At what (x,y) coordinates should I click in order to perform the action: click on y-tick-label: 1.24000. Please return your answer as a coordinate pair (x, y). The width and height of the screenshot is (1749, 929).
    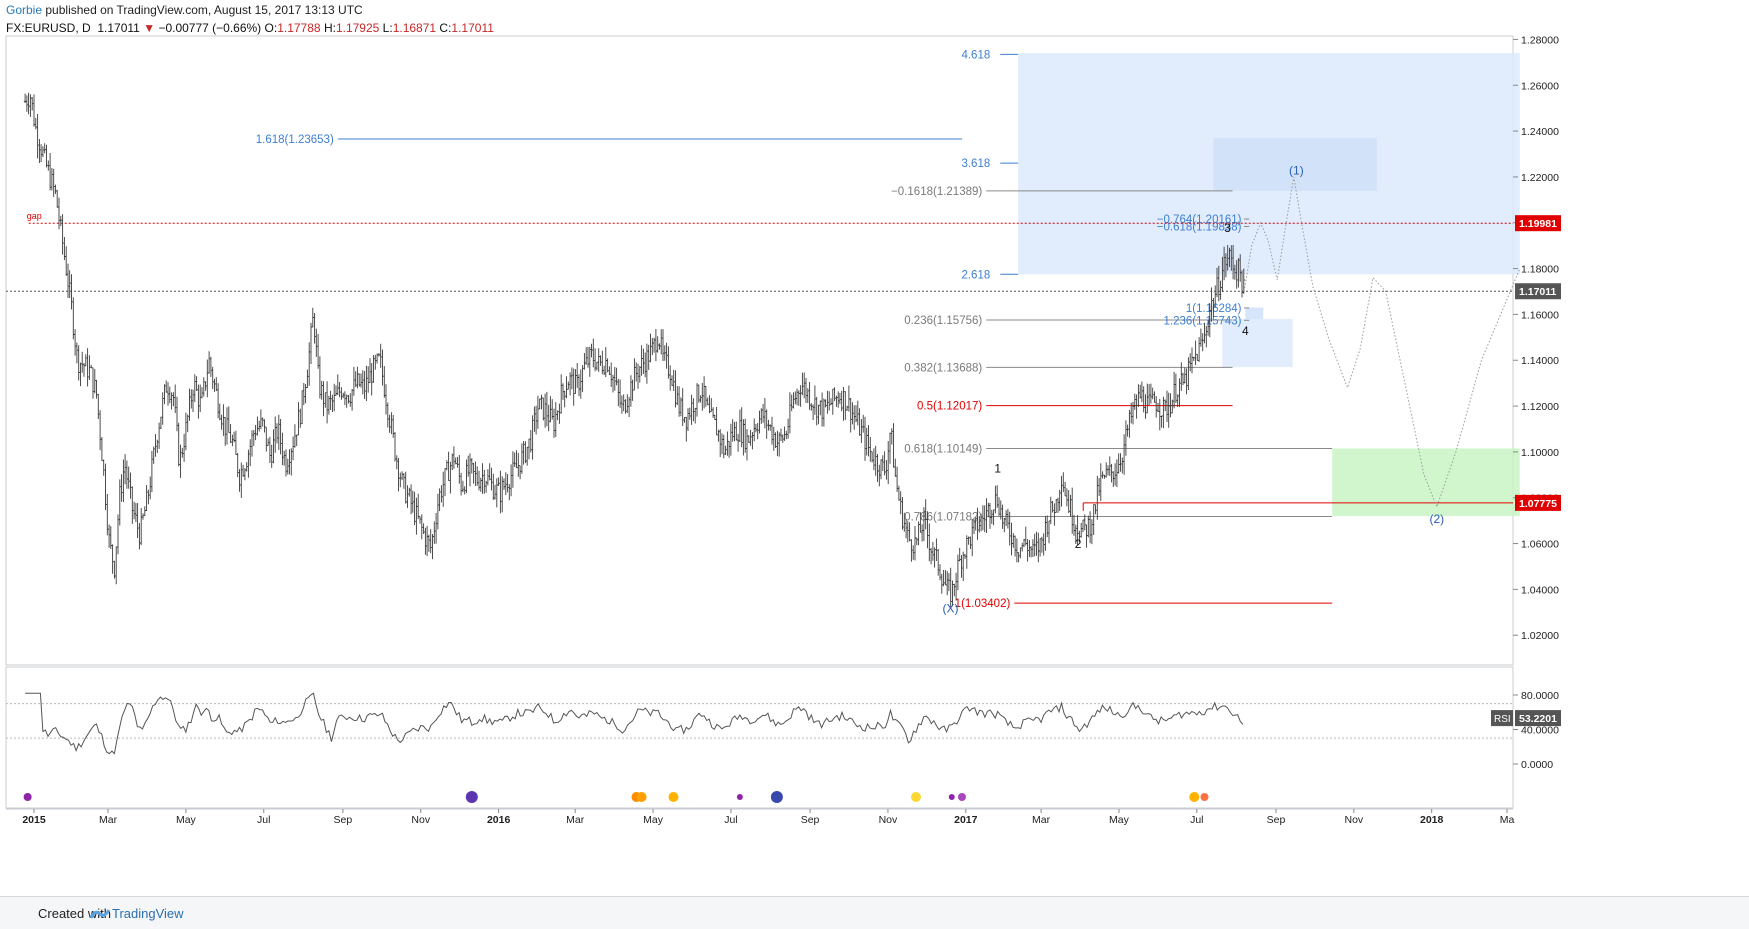
    Looking at the image, I should click on (1540, 132).